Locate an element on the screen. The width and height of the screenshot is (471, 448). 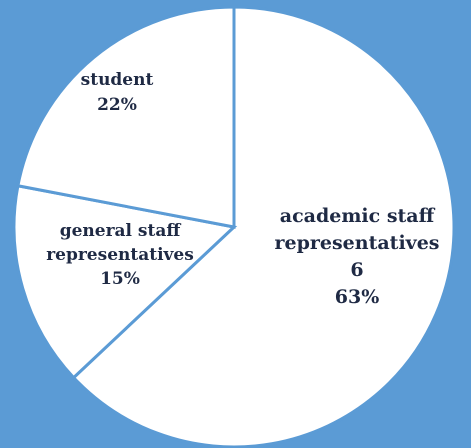
slice-label-line: general staff is located at coordinates (121, 231).